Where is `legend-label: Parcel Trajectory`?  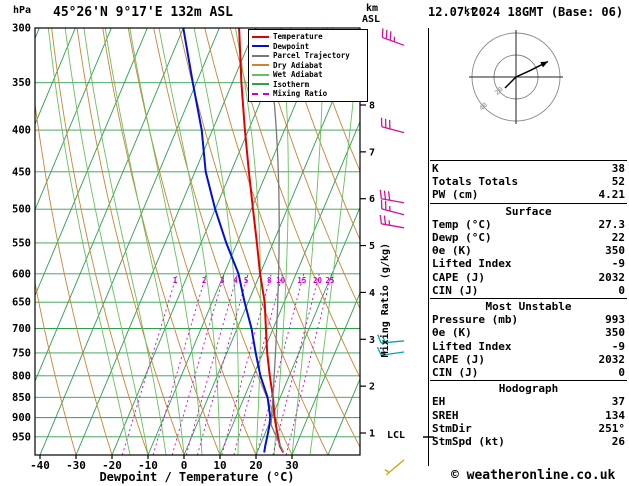 legend-label: Parcel Trajectory is located at coordinates (311, 56).